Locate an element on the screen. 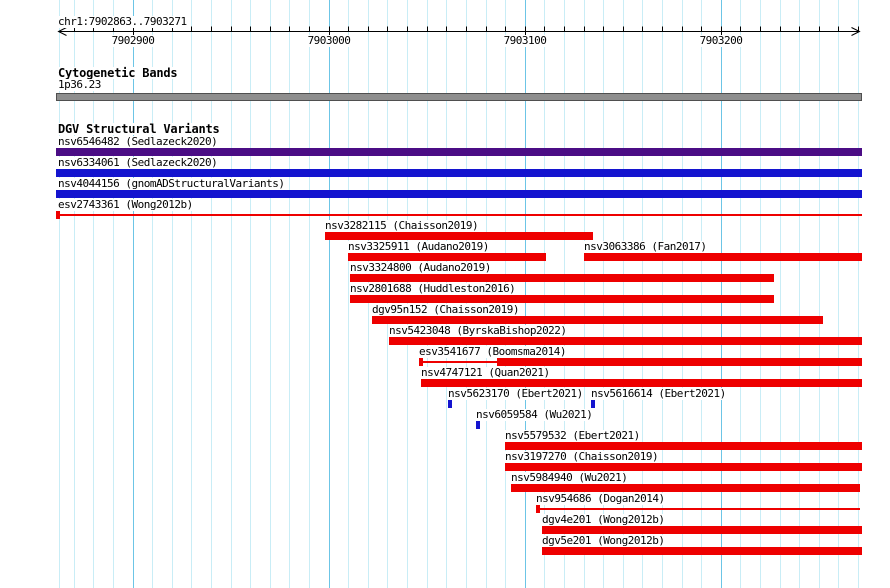  ruler-tick-label: 7903100 is located at coordinates (525, 41).